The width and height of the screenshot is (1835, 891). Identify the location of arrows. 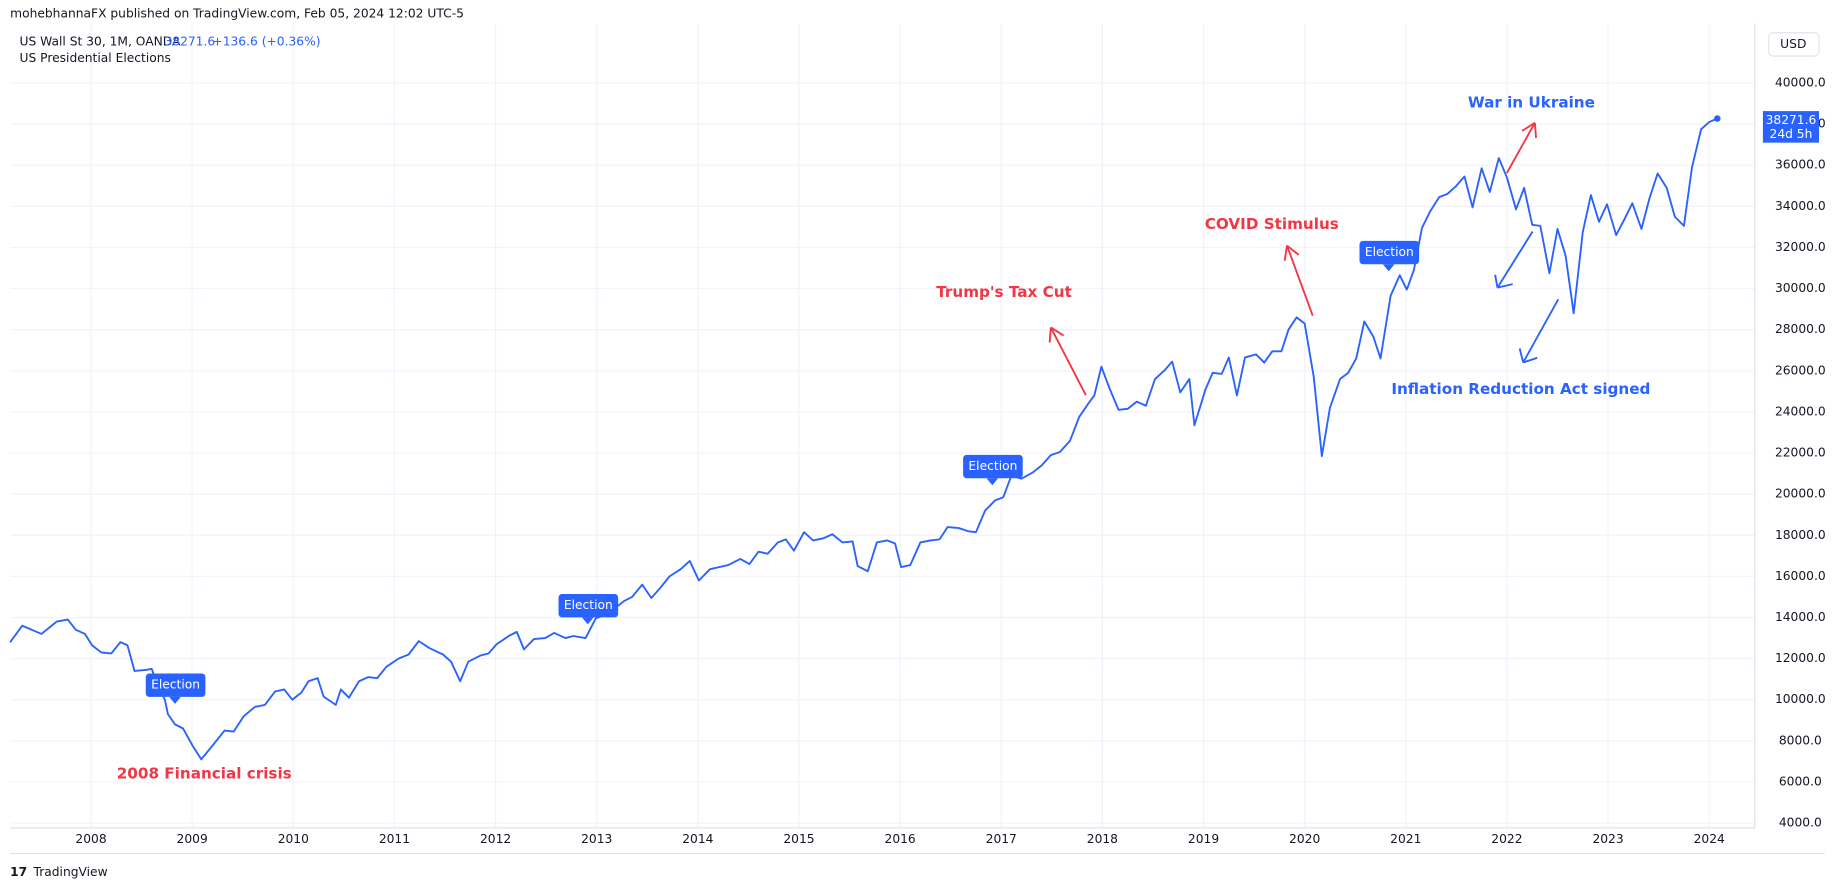
(1304, 258).